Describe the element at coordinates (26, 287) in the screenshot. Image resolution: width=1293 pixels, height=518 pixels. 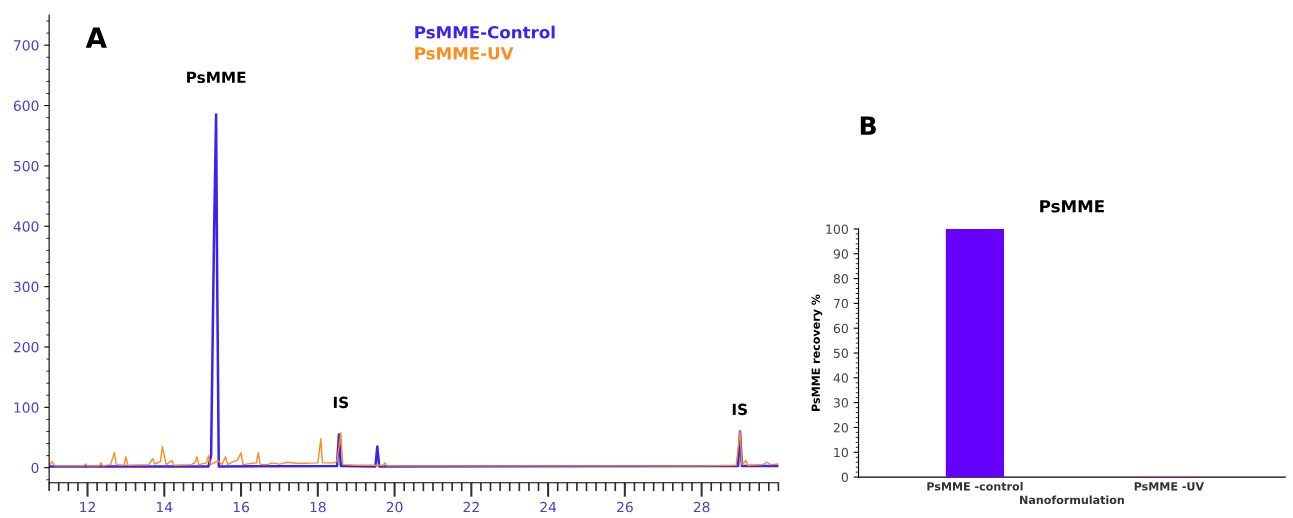
I see `y-tick-label: 300` at that location.